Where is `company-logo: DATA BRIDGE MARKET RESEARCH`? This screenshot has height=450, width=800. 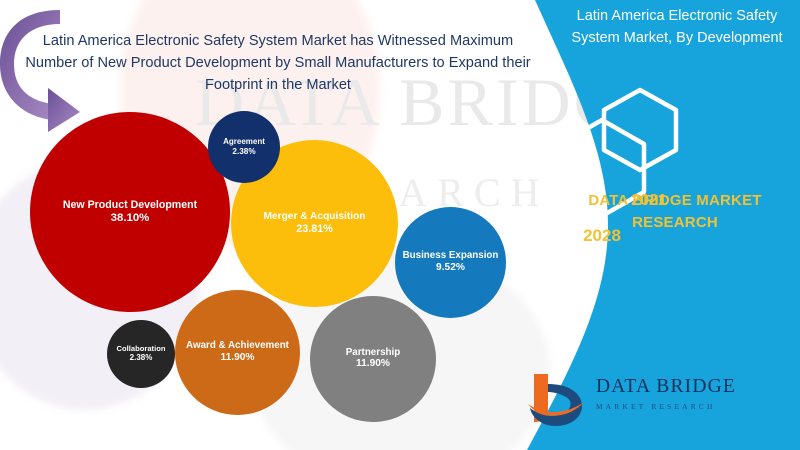 company-logo: DATA BRIDGE MARKET RESEARCH is located at coordinates (639, 399).